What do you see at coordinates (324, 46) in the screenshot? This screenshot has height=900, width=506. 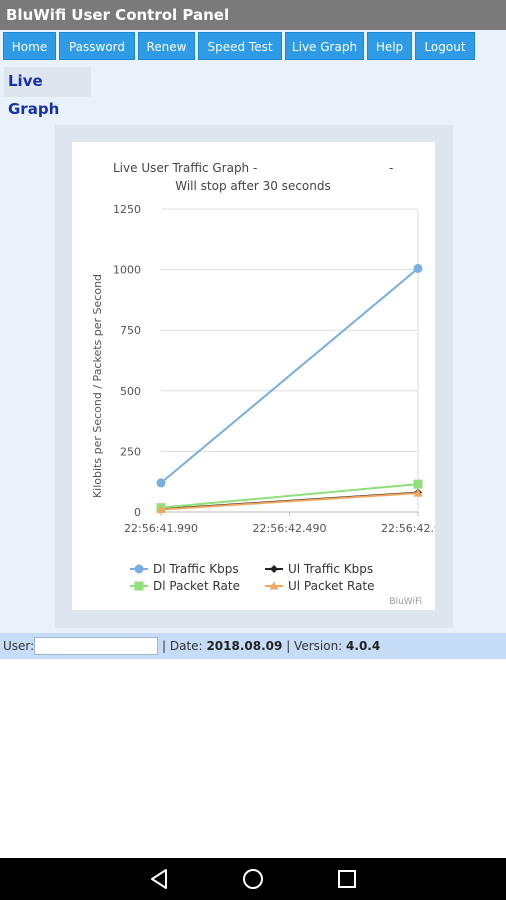 I see `nav-live-graph-button: Live Graph` at bounding box center [324, 46].